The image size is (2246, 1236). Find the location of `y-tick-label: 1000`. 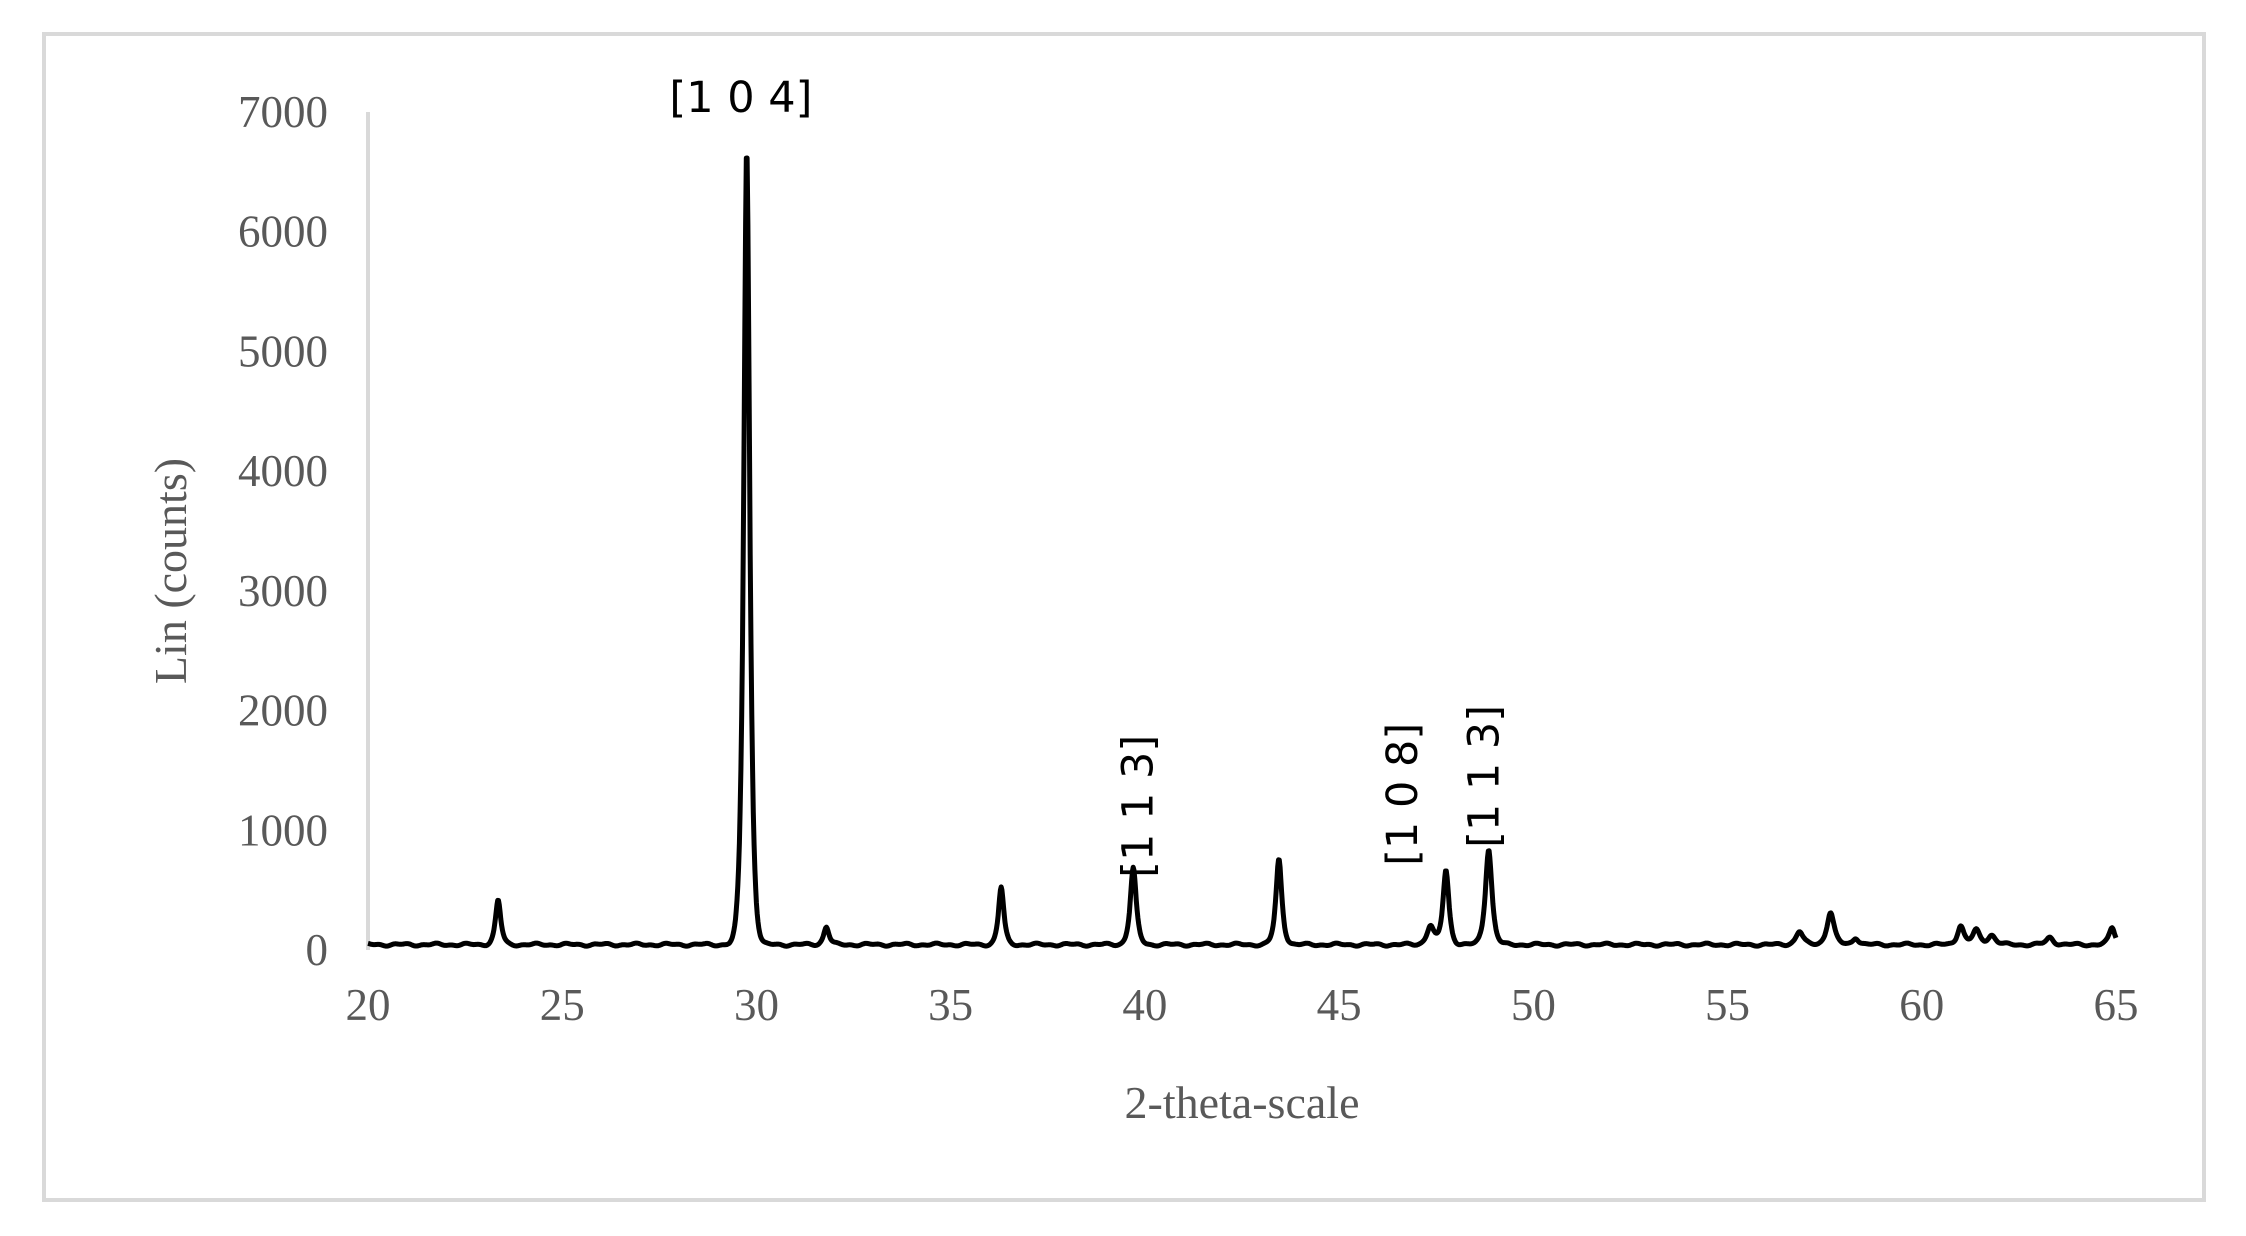

y-tick-label: 1000 is located at coordinates (283, 830).